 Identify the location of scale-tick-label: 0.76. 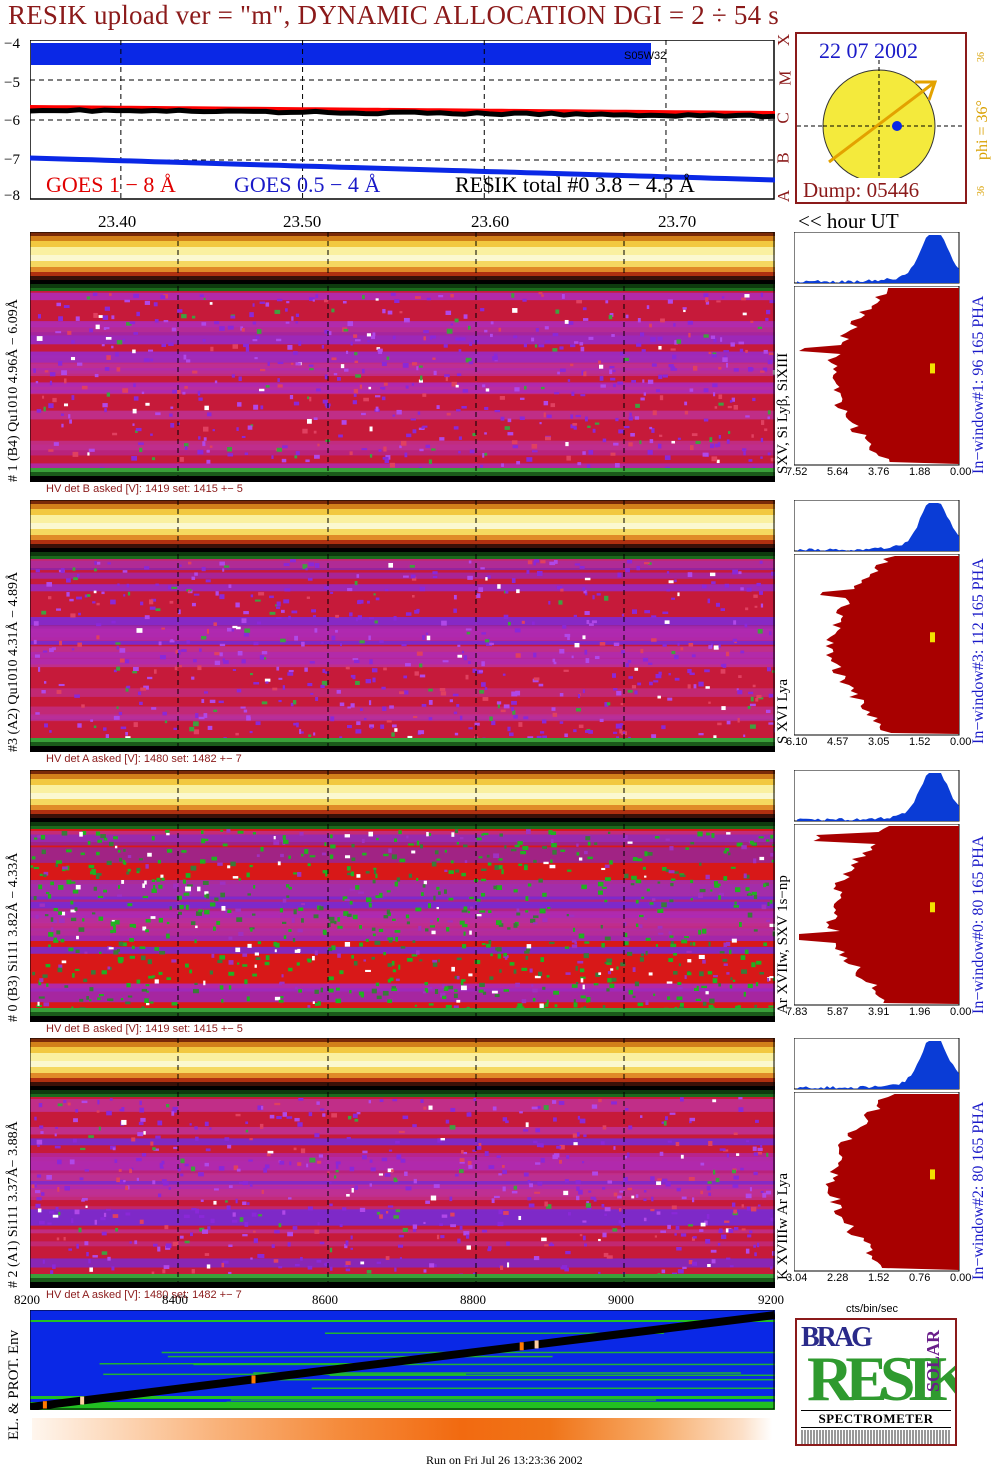
(920, 1278).